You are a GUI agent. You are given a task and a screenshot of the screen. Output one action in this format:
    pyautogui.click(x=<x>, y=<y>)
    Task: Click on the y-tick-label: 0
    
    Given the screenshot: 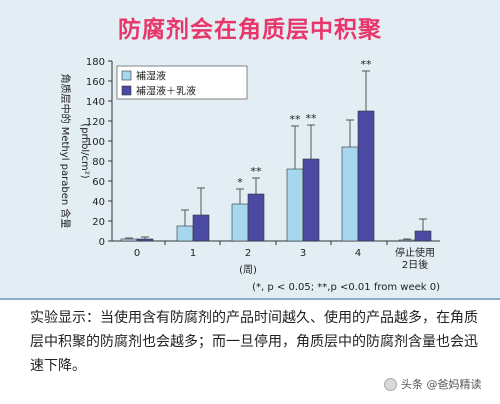 What is the action you would take?
    pyautogui.click(x=102, y=242)
    